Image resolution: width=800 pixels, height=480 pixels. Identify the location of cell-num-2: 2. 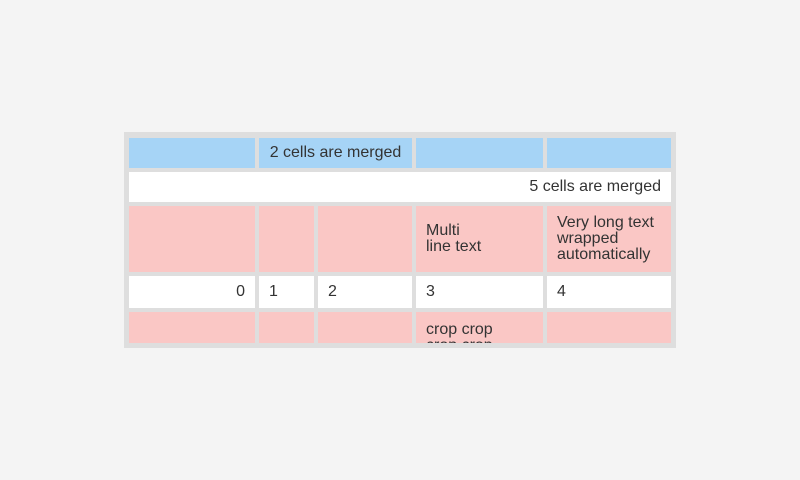
(365, 292).